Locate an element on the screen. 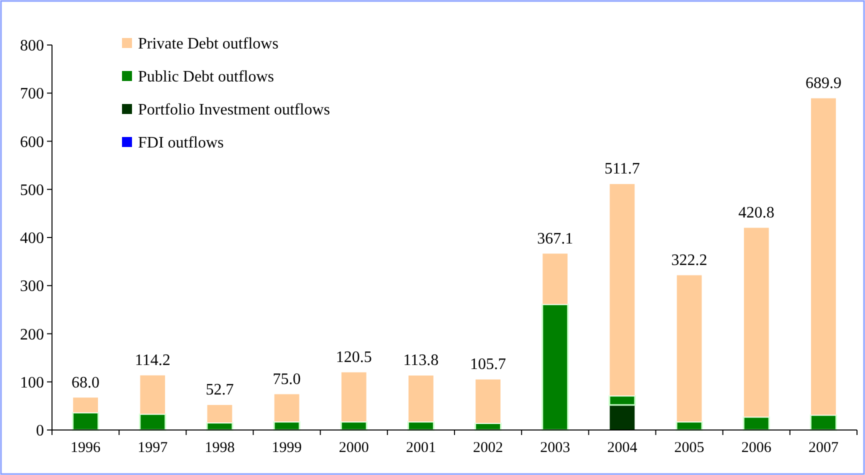 Image resolution: width=865 pixels, height=475 pixels. x-tick-label: 1999 is located at coordinates (287, 448).